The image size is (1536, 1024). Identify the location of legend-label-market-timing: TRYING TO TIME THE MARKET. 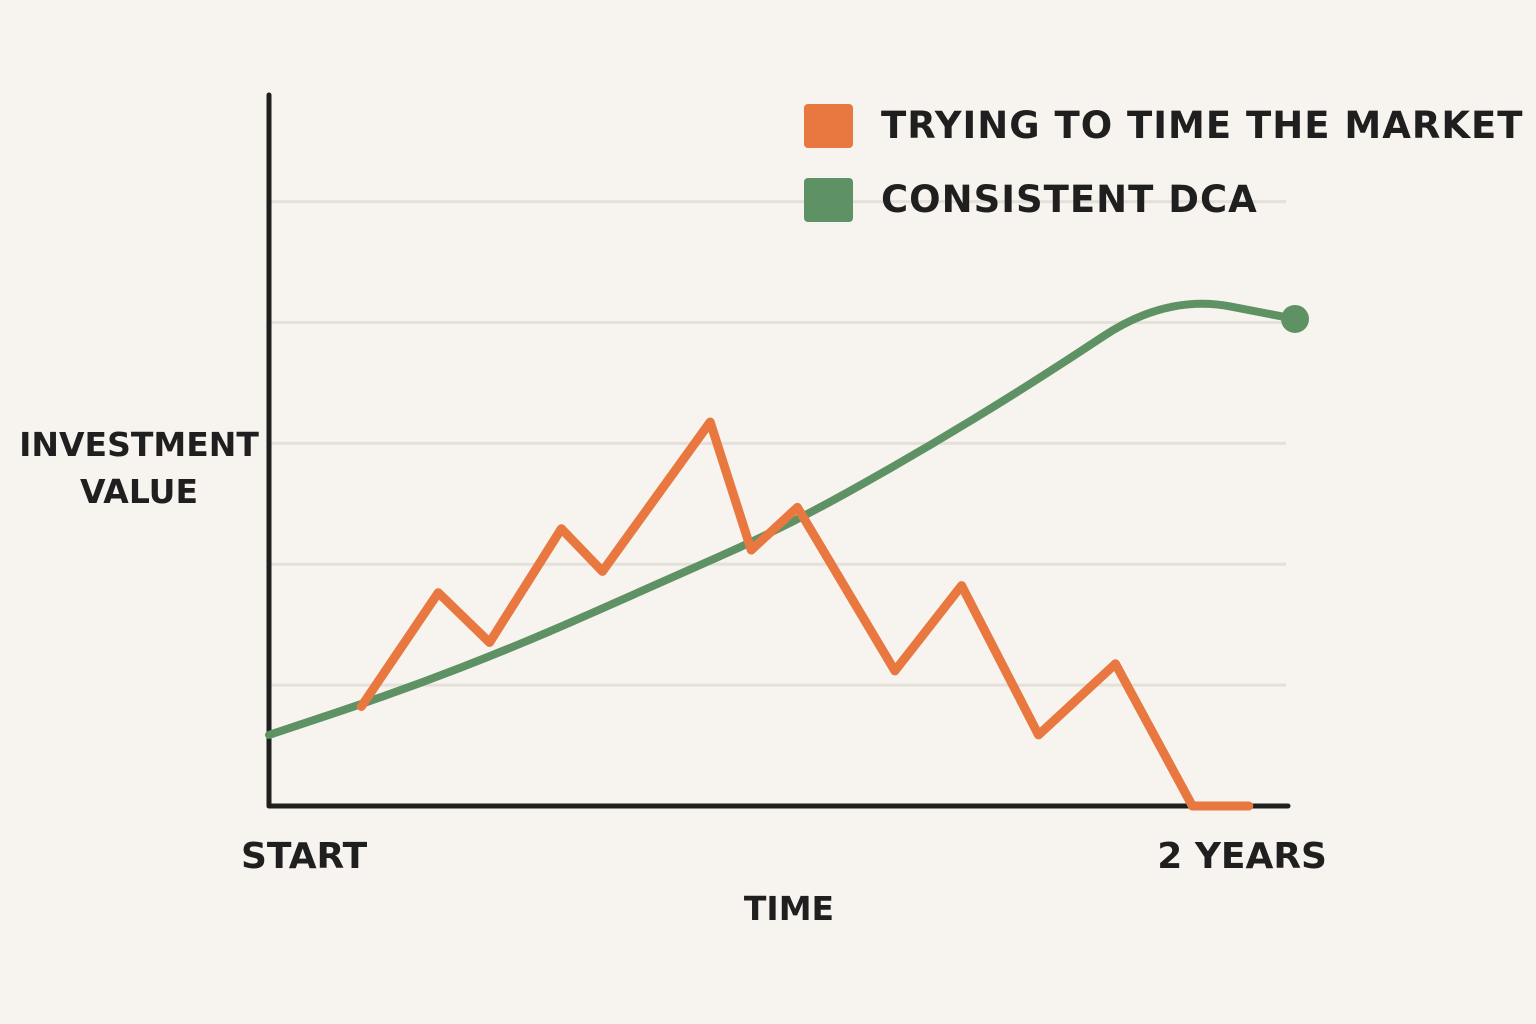
(1202, 125).